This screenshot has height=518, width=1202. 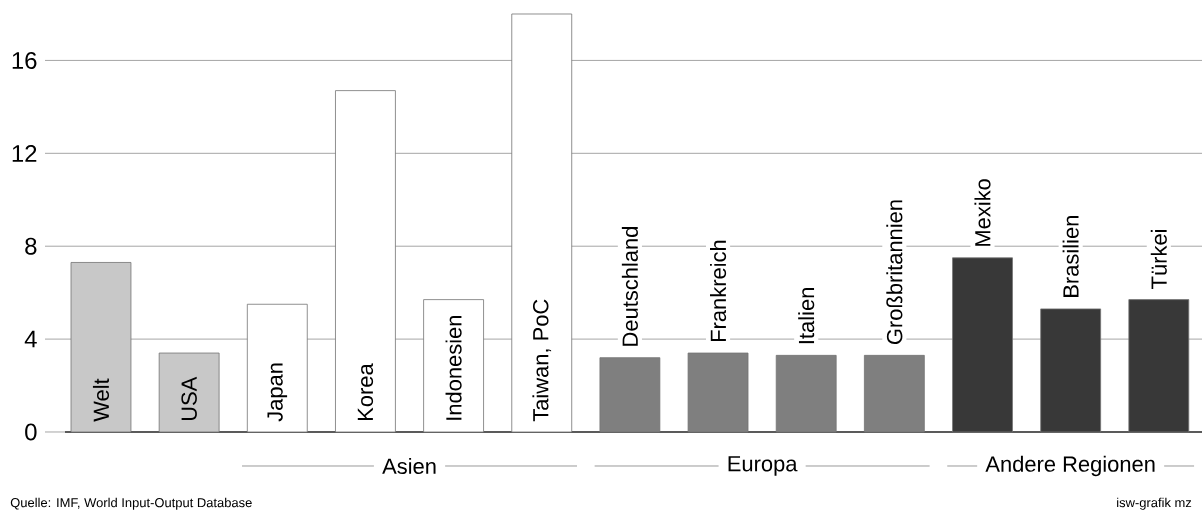 I want to click on source-note: Quelle: IMF, World Input-Output Database, so click(x=131, y=503).